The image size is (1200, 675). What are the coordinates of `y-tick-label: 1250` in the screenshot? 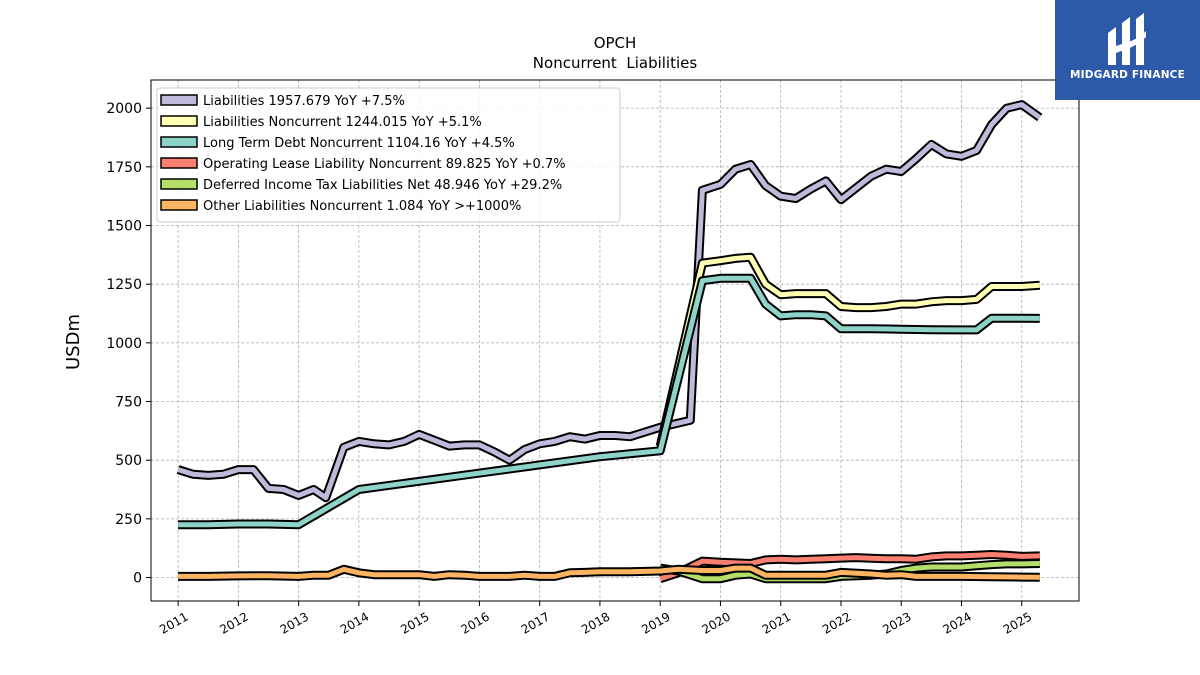 It's located at (124, 285).